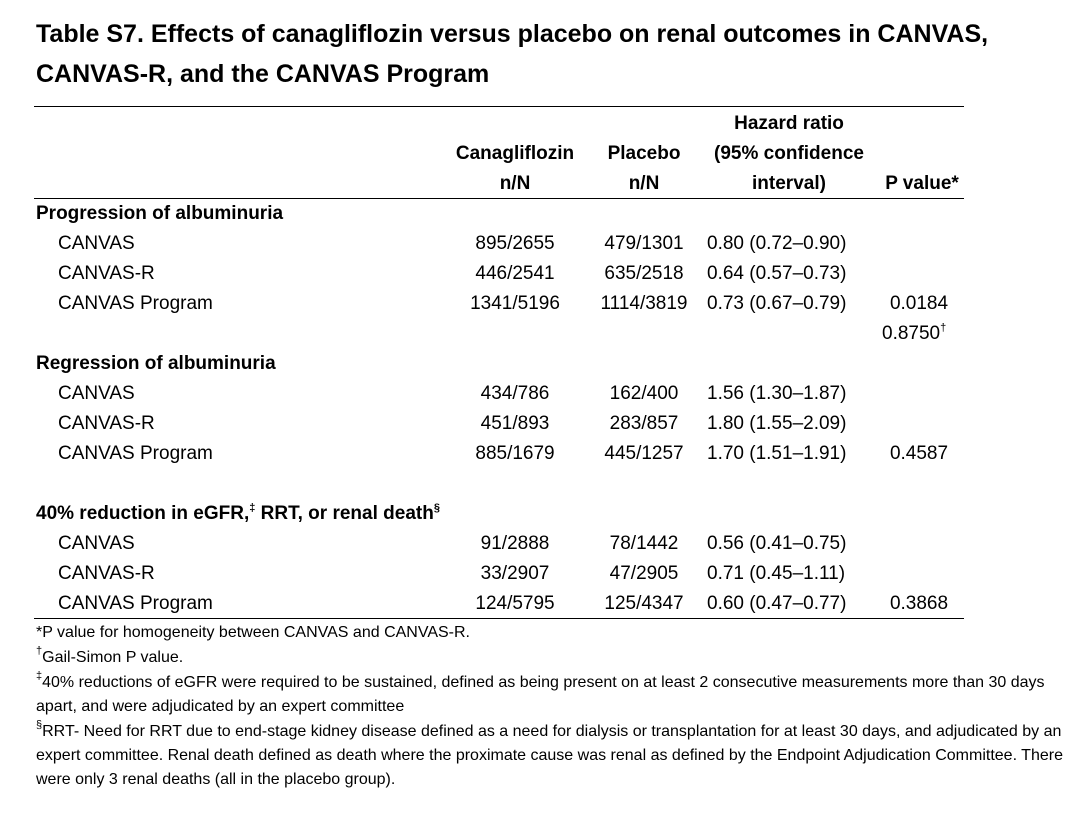  Describe the element at coordinates (515, 273) in the screenshot. I see `cell-cana: 446/2541` at that location.